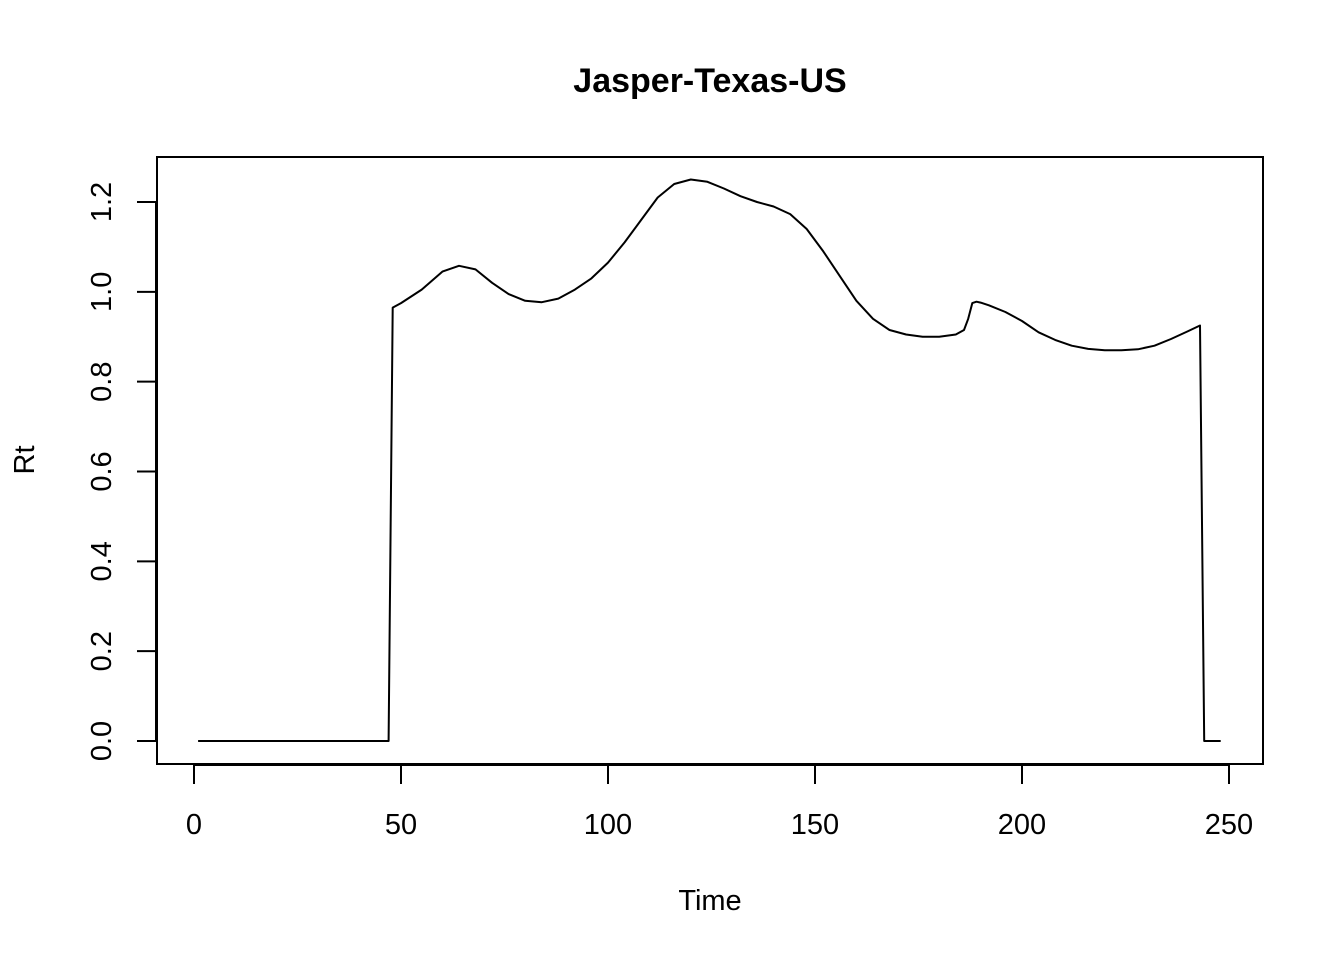 The width and height of the screenshot is (1344, 960). What do you see at coordinates (401, 825) in the screenshot?
I see `x-tick-label: 50` at bounding box center [401, 825].